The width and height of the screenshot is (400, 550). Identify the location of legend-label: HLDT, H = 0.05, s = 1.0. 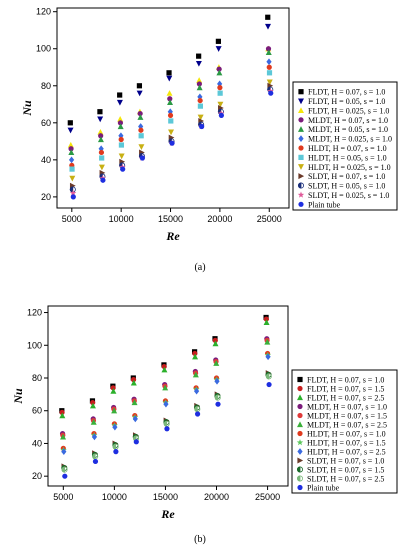
(347, 157).